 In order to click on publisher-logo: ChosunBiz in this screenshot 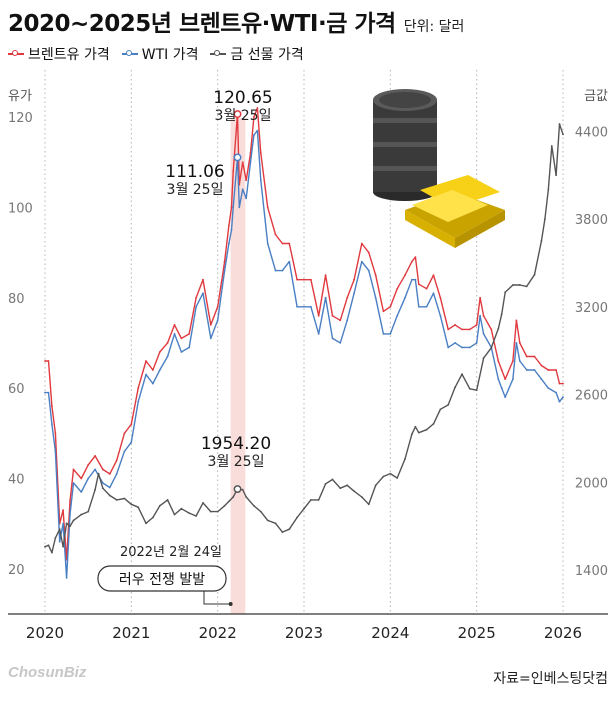, I will do `click(47, 672)`.